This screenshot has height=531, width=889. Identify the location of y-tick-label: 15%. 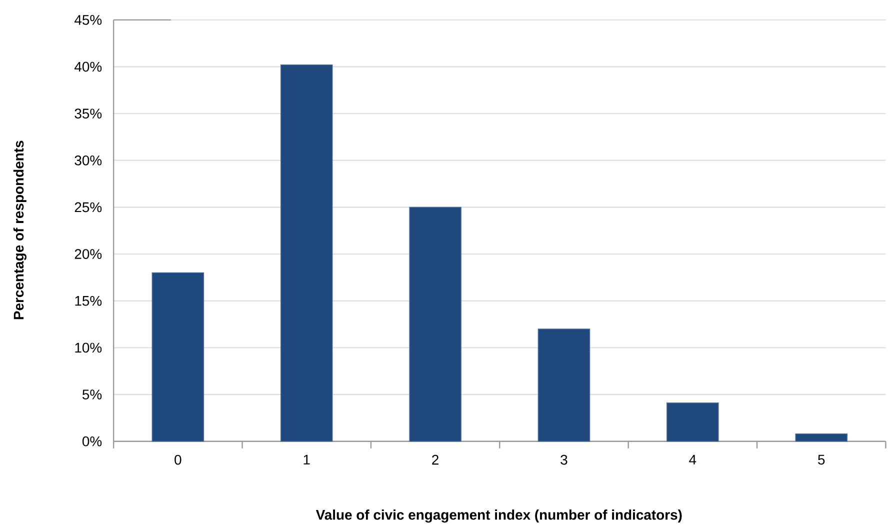
(88, 301).